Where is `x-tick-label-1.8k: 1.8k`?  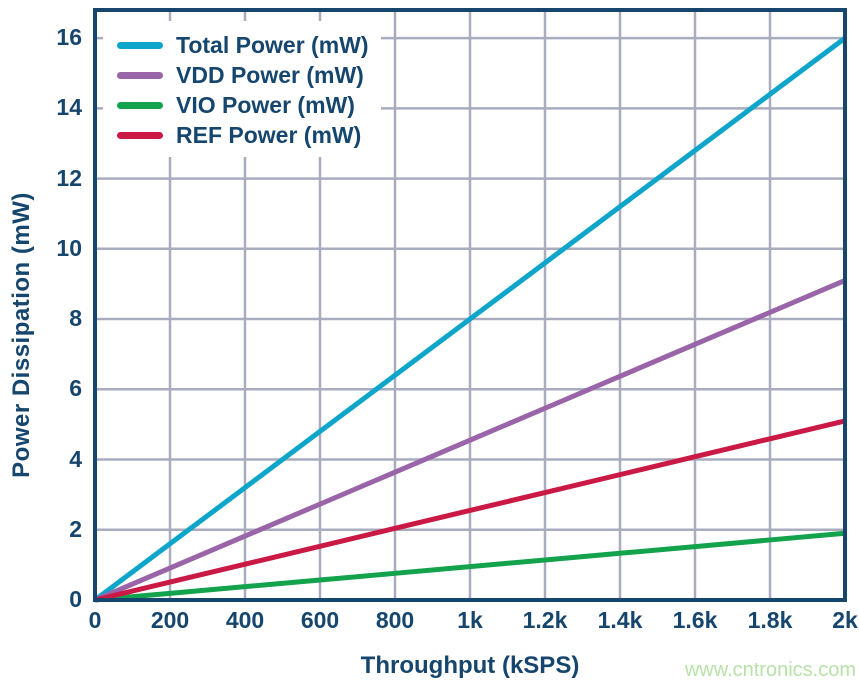 x-tick-label-1.8k: 1.8k is located at coordinates (770, 620).